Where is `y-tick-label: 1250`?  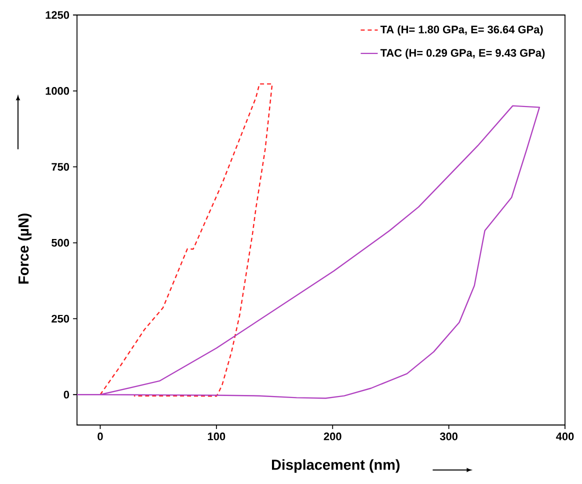 y-tick-label: 1250 is located at coordinates (58, 15).